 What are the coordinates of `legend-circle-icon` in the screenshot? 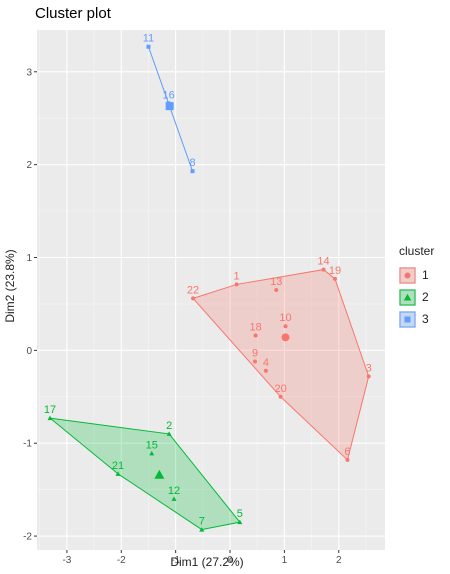 It's located at (407, 275).